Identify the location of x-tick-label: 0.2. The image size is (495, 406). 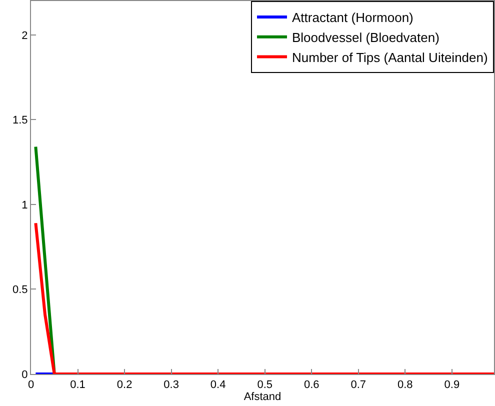
(124, 385).